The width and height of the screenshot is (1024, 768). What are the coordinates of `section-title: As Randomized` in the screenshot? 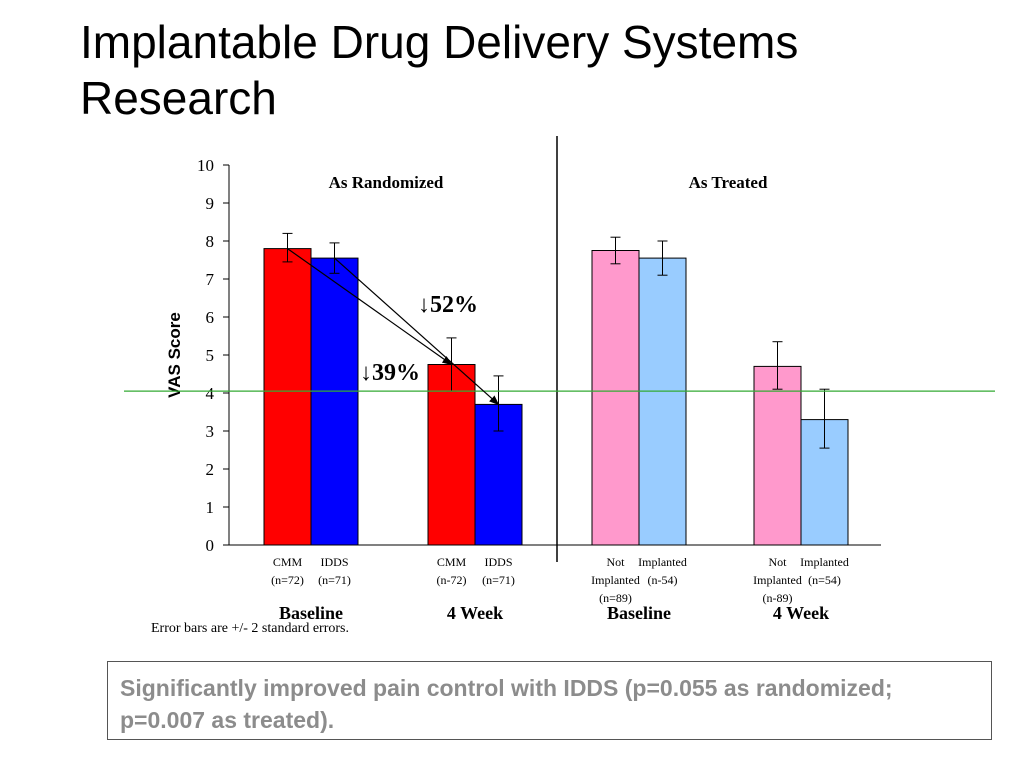 It's located at (386, 182).